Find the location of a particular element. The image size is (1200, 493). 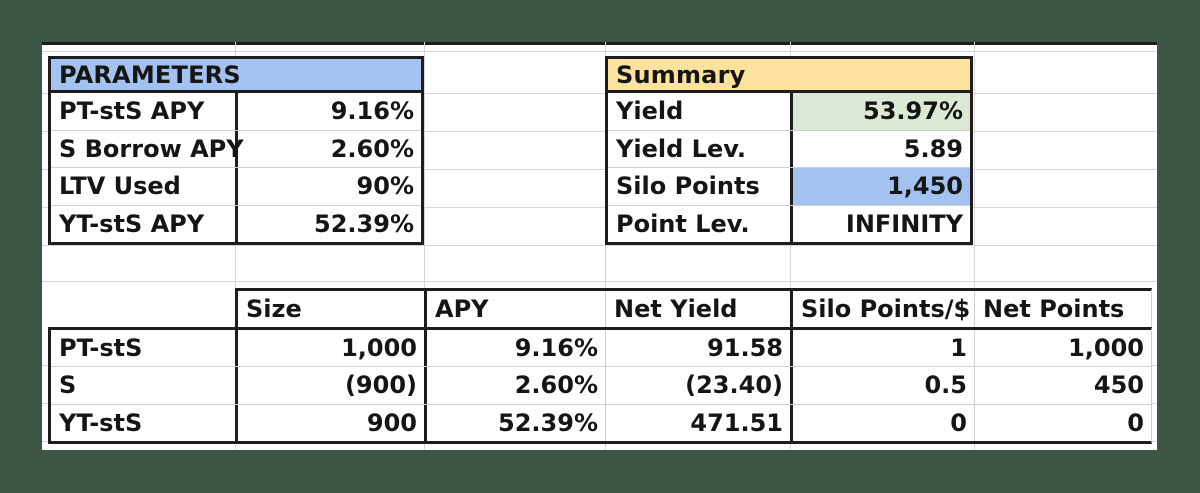

summary-header-cell: Summary is located at coordinates (789, 74).